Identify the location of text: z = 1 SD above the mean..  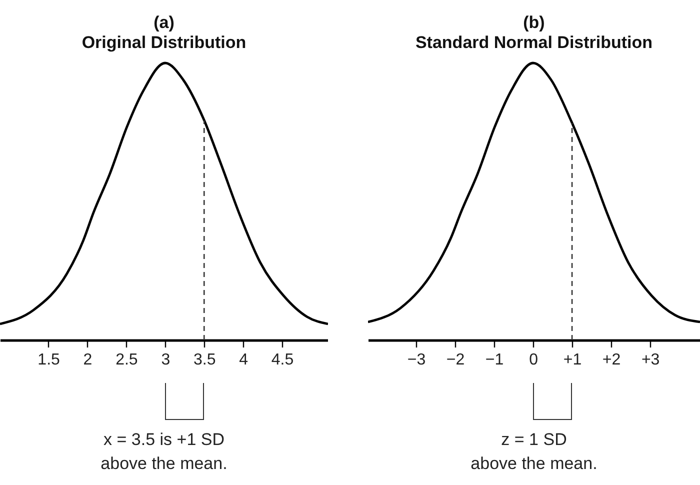
(534, 451).